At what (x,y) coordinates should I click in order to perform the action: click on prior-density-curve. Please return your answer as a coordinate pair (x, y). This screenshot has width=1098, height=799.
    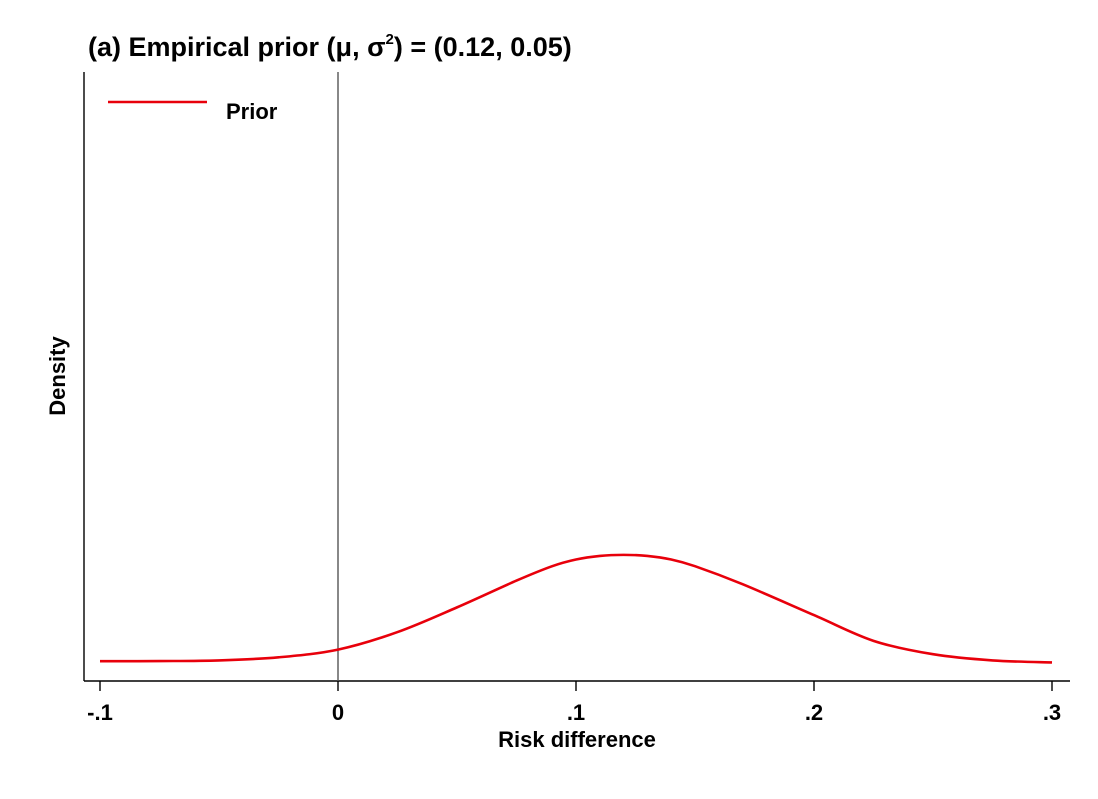
    Looking at the image, I should click on (576, 608).